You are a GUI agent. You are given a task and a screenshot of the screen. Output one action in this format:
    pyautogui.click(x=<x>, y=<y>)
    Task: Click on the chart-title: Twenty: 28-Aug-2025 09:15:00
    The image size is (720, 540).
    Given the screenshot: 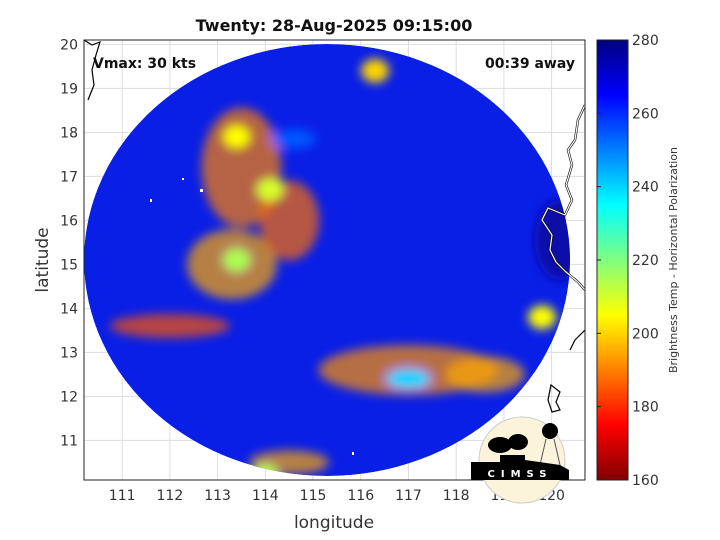 What is the action you would take?
    pyautogui.click(x=334, y=25)
    